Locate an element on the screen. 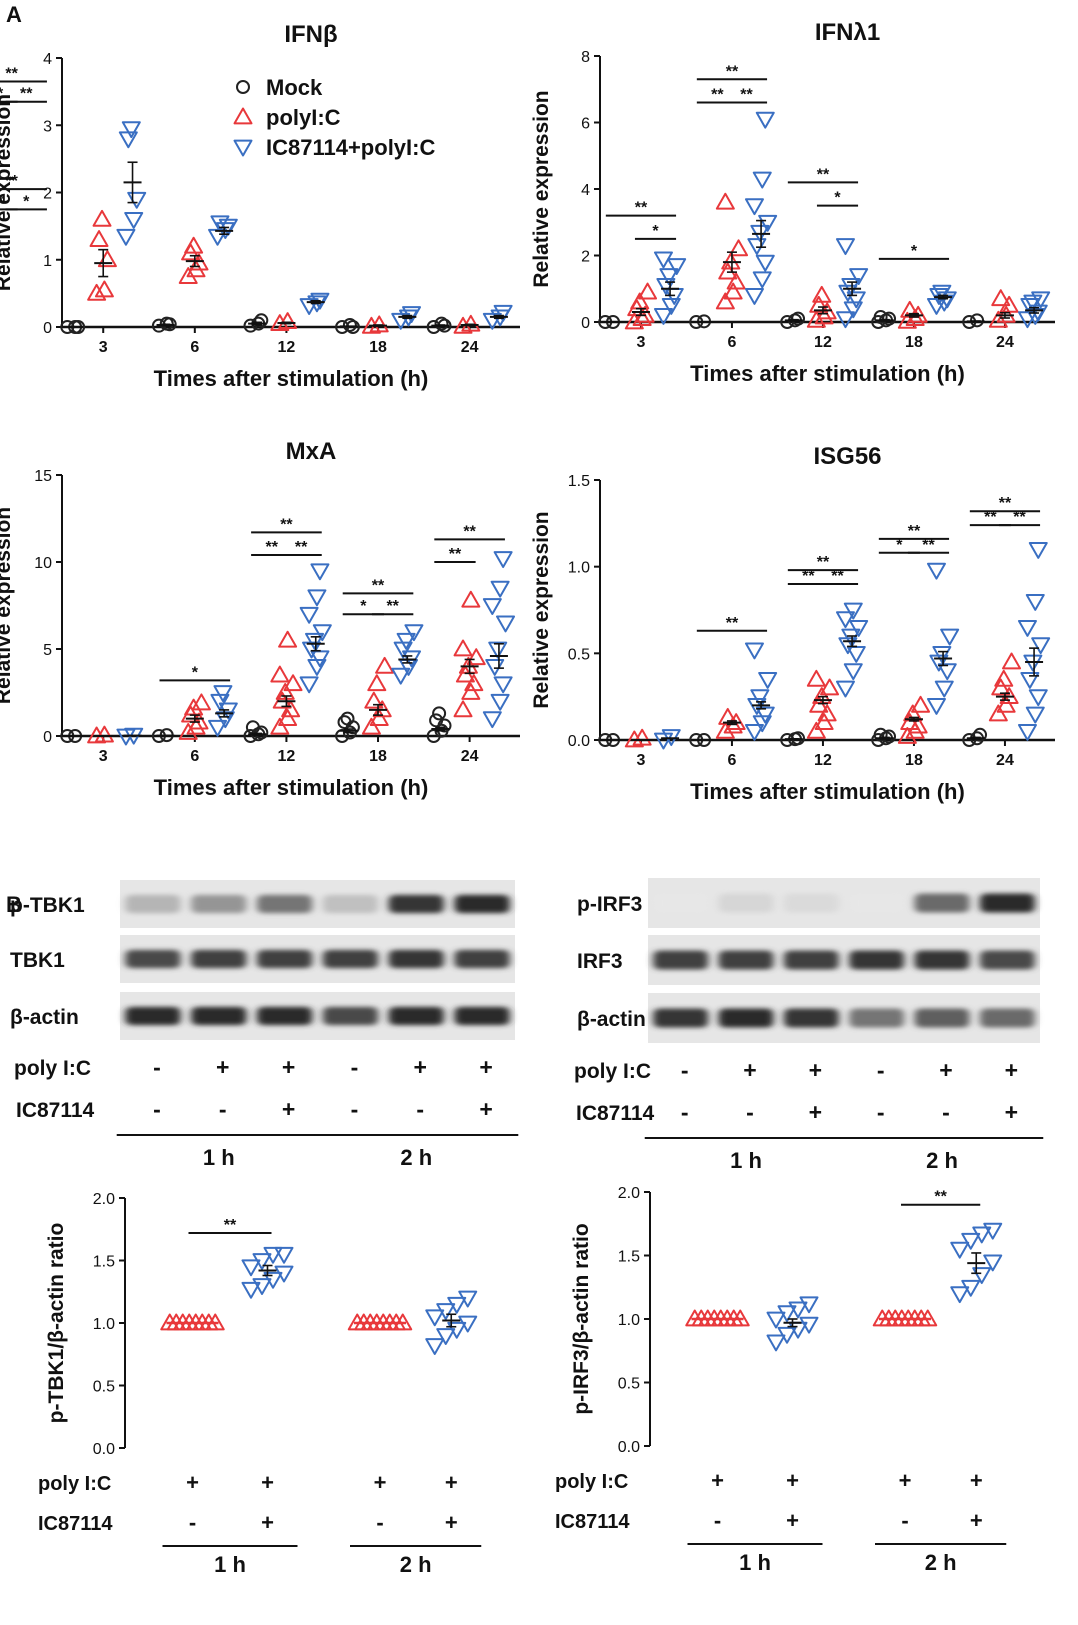 Image resolution: width=1078 pixels, height=1625 pixels. significance-label: * is located at coordinates (899, 545).